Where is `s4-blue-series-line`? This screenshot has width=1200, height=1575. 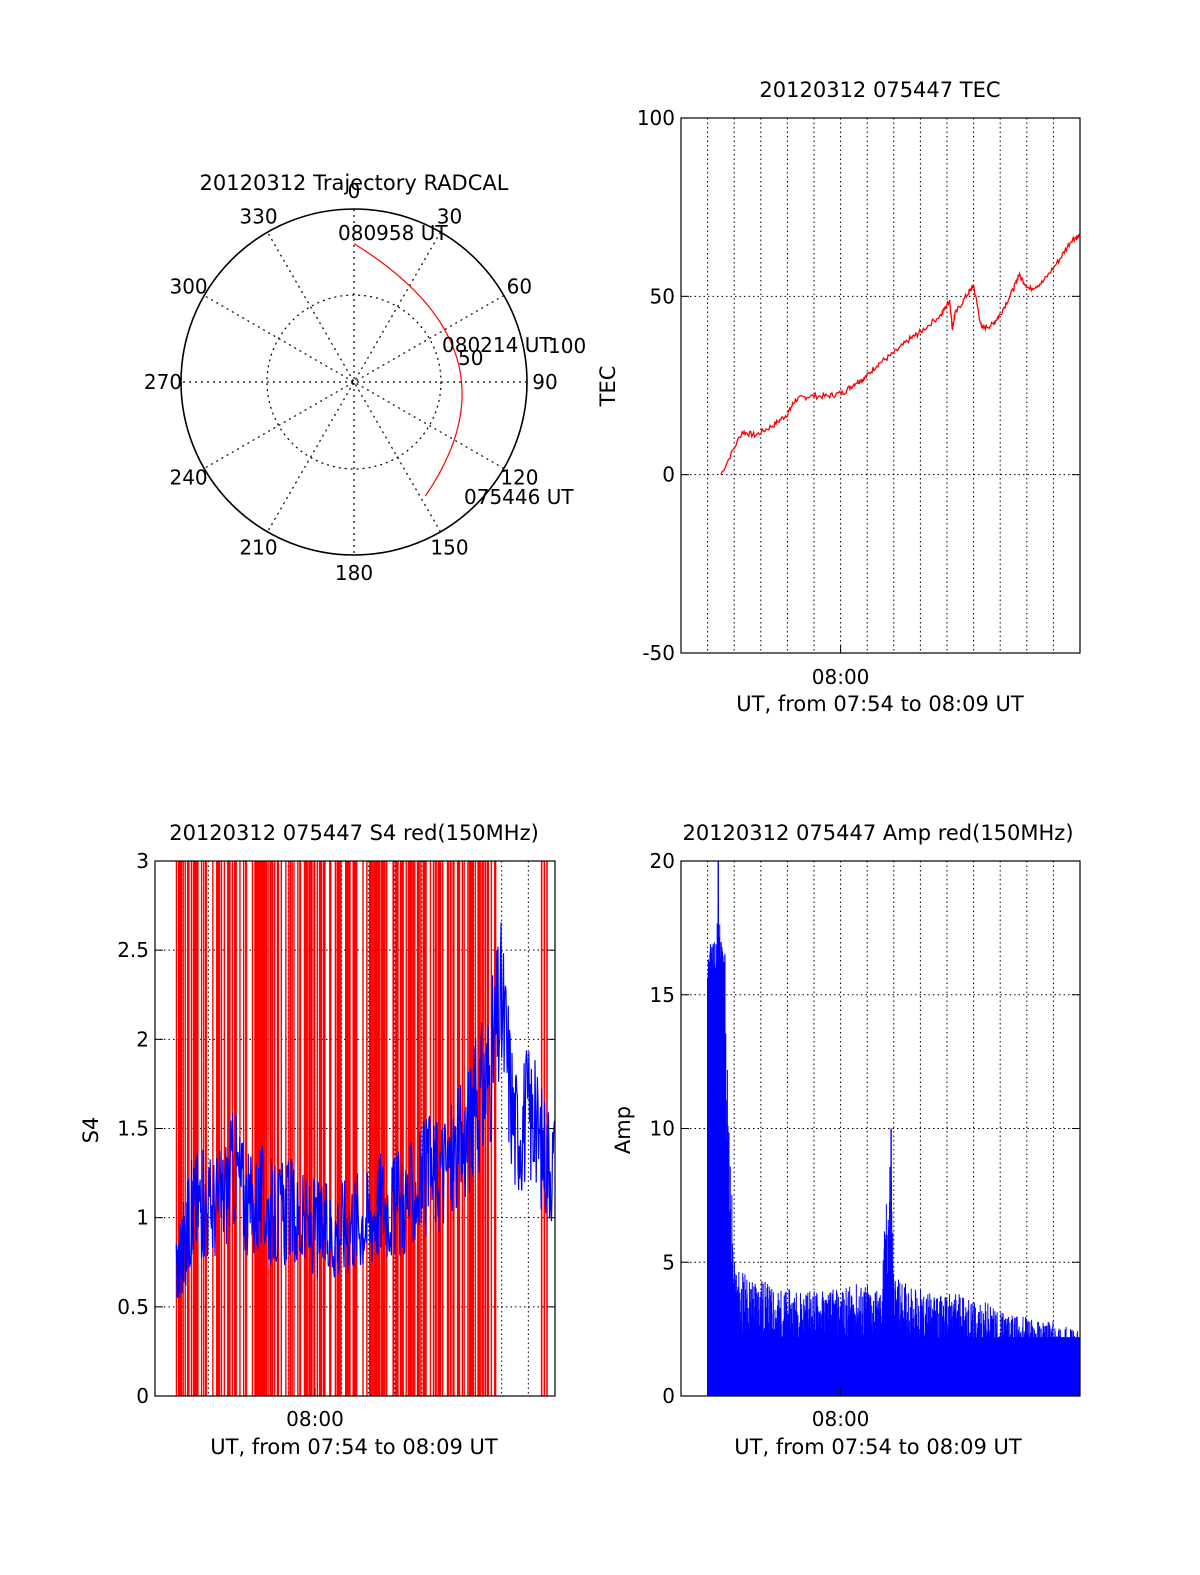
s4-blue-series-line is located at coordinates (365, 1110).